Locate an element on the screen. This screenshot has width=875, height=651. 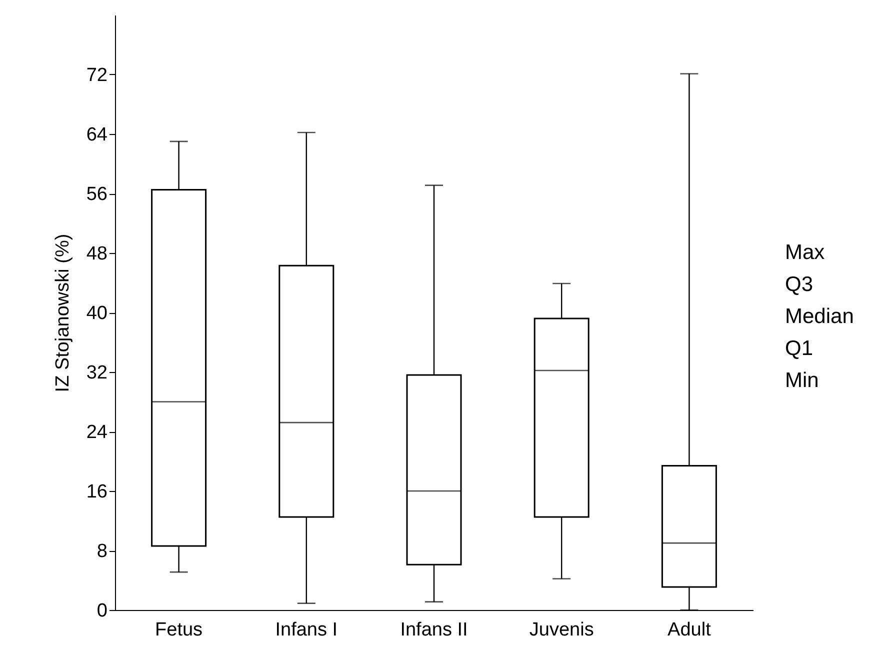
y-tick-label: 16 is located at coordinates (97, 492).